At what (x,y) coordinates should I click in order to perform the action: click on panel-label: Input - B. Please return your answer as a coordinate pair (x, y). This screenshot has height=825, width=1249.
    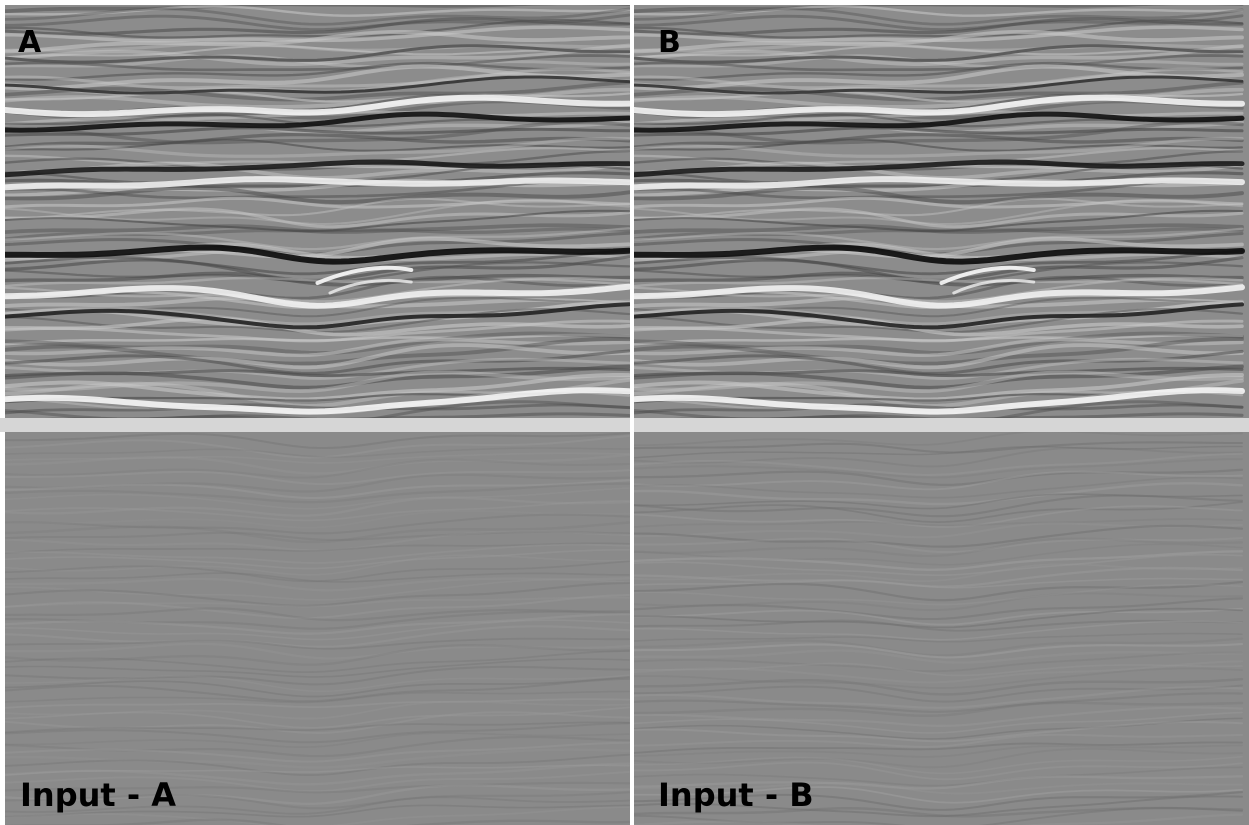
    Looking at the image, I should click on (736, 795).